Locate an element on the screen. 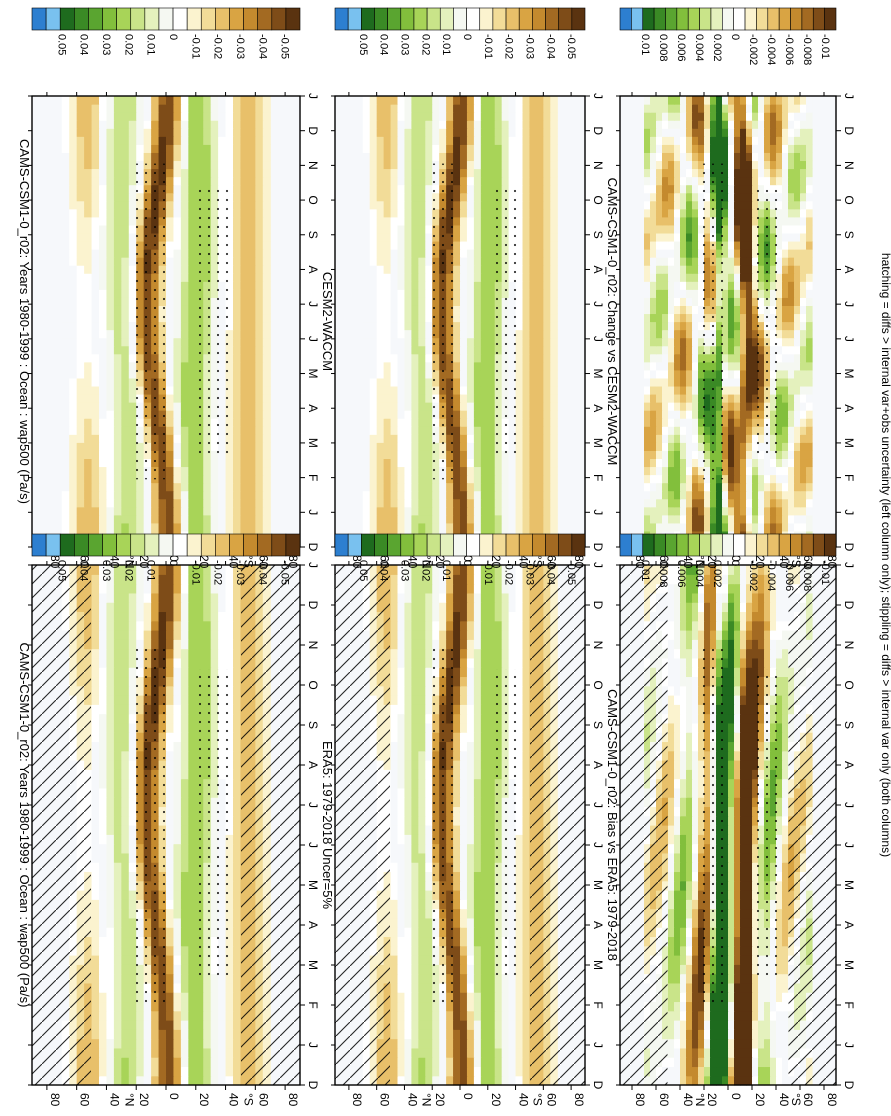  heatmap-cells is located at coordinates (166, 322).